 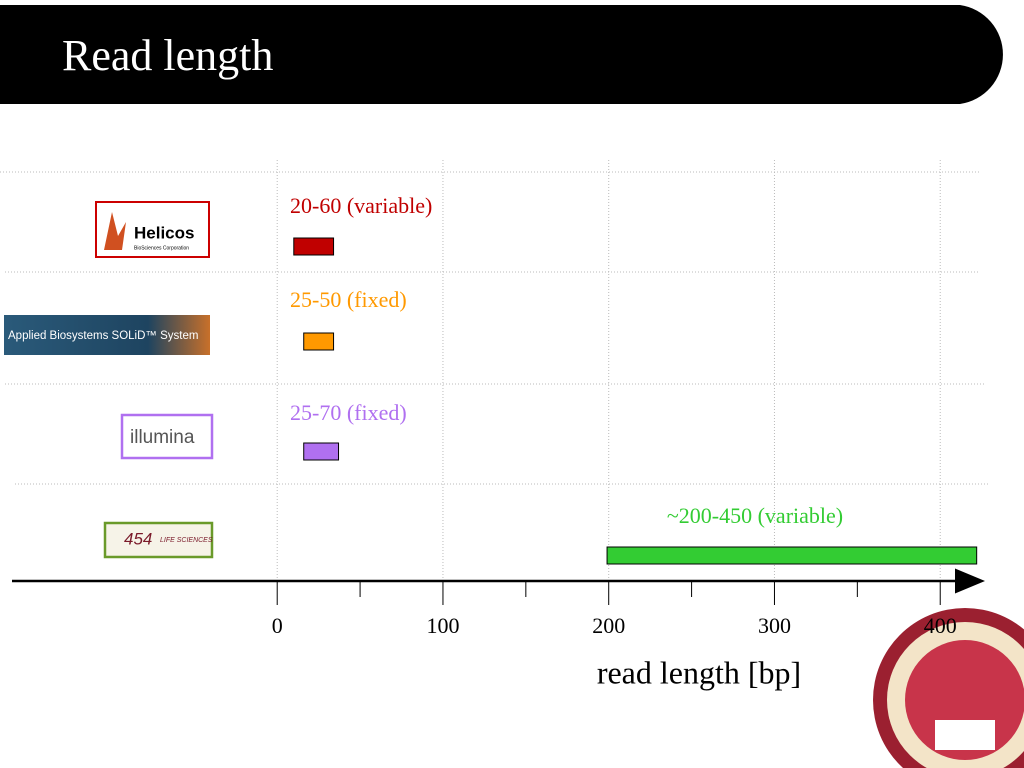 I want to click on category-label: illumina, so click(x=162, y=437).